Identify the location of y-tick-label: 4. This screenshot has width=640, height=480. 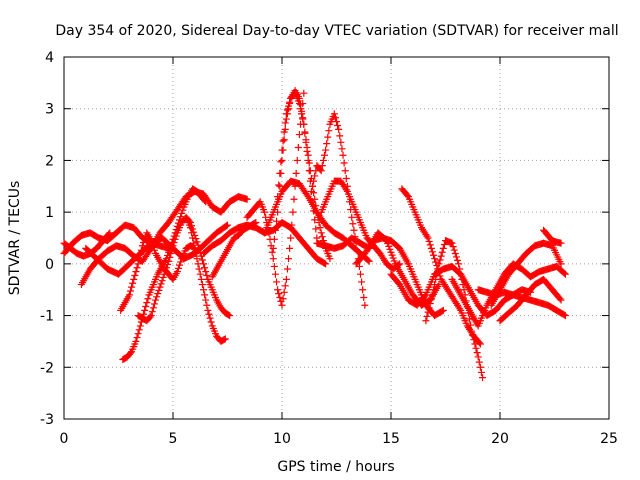
(49, 58).